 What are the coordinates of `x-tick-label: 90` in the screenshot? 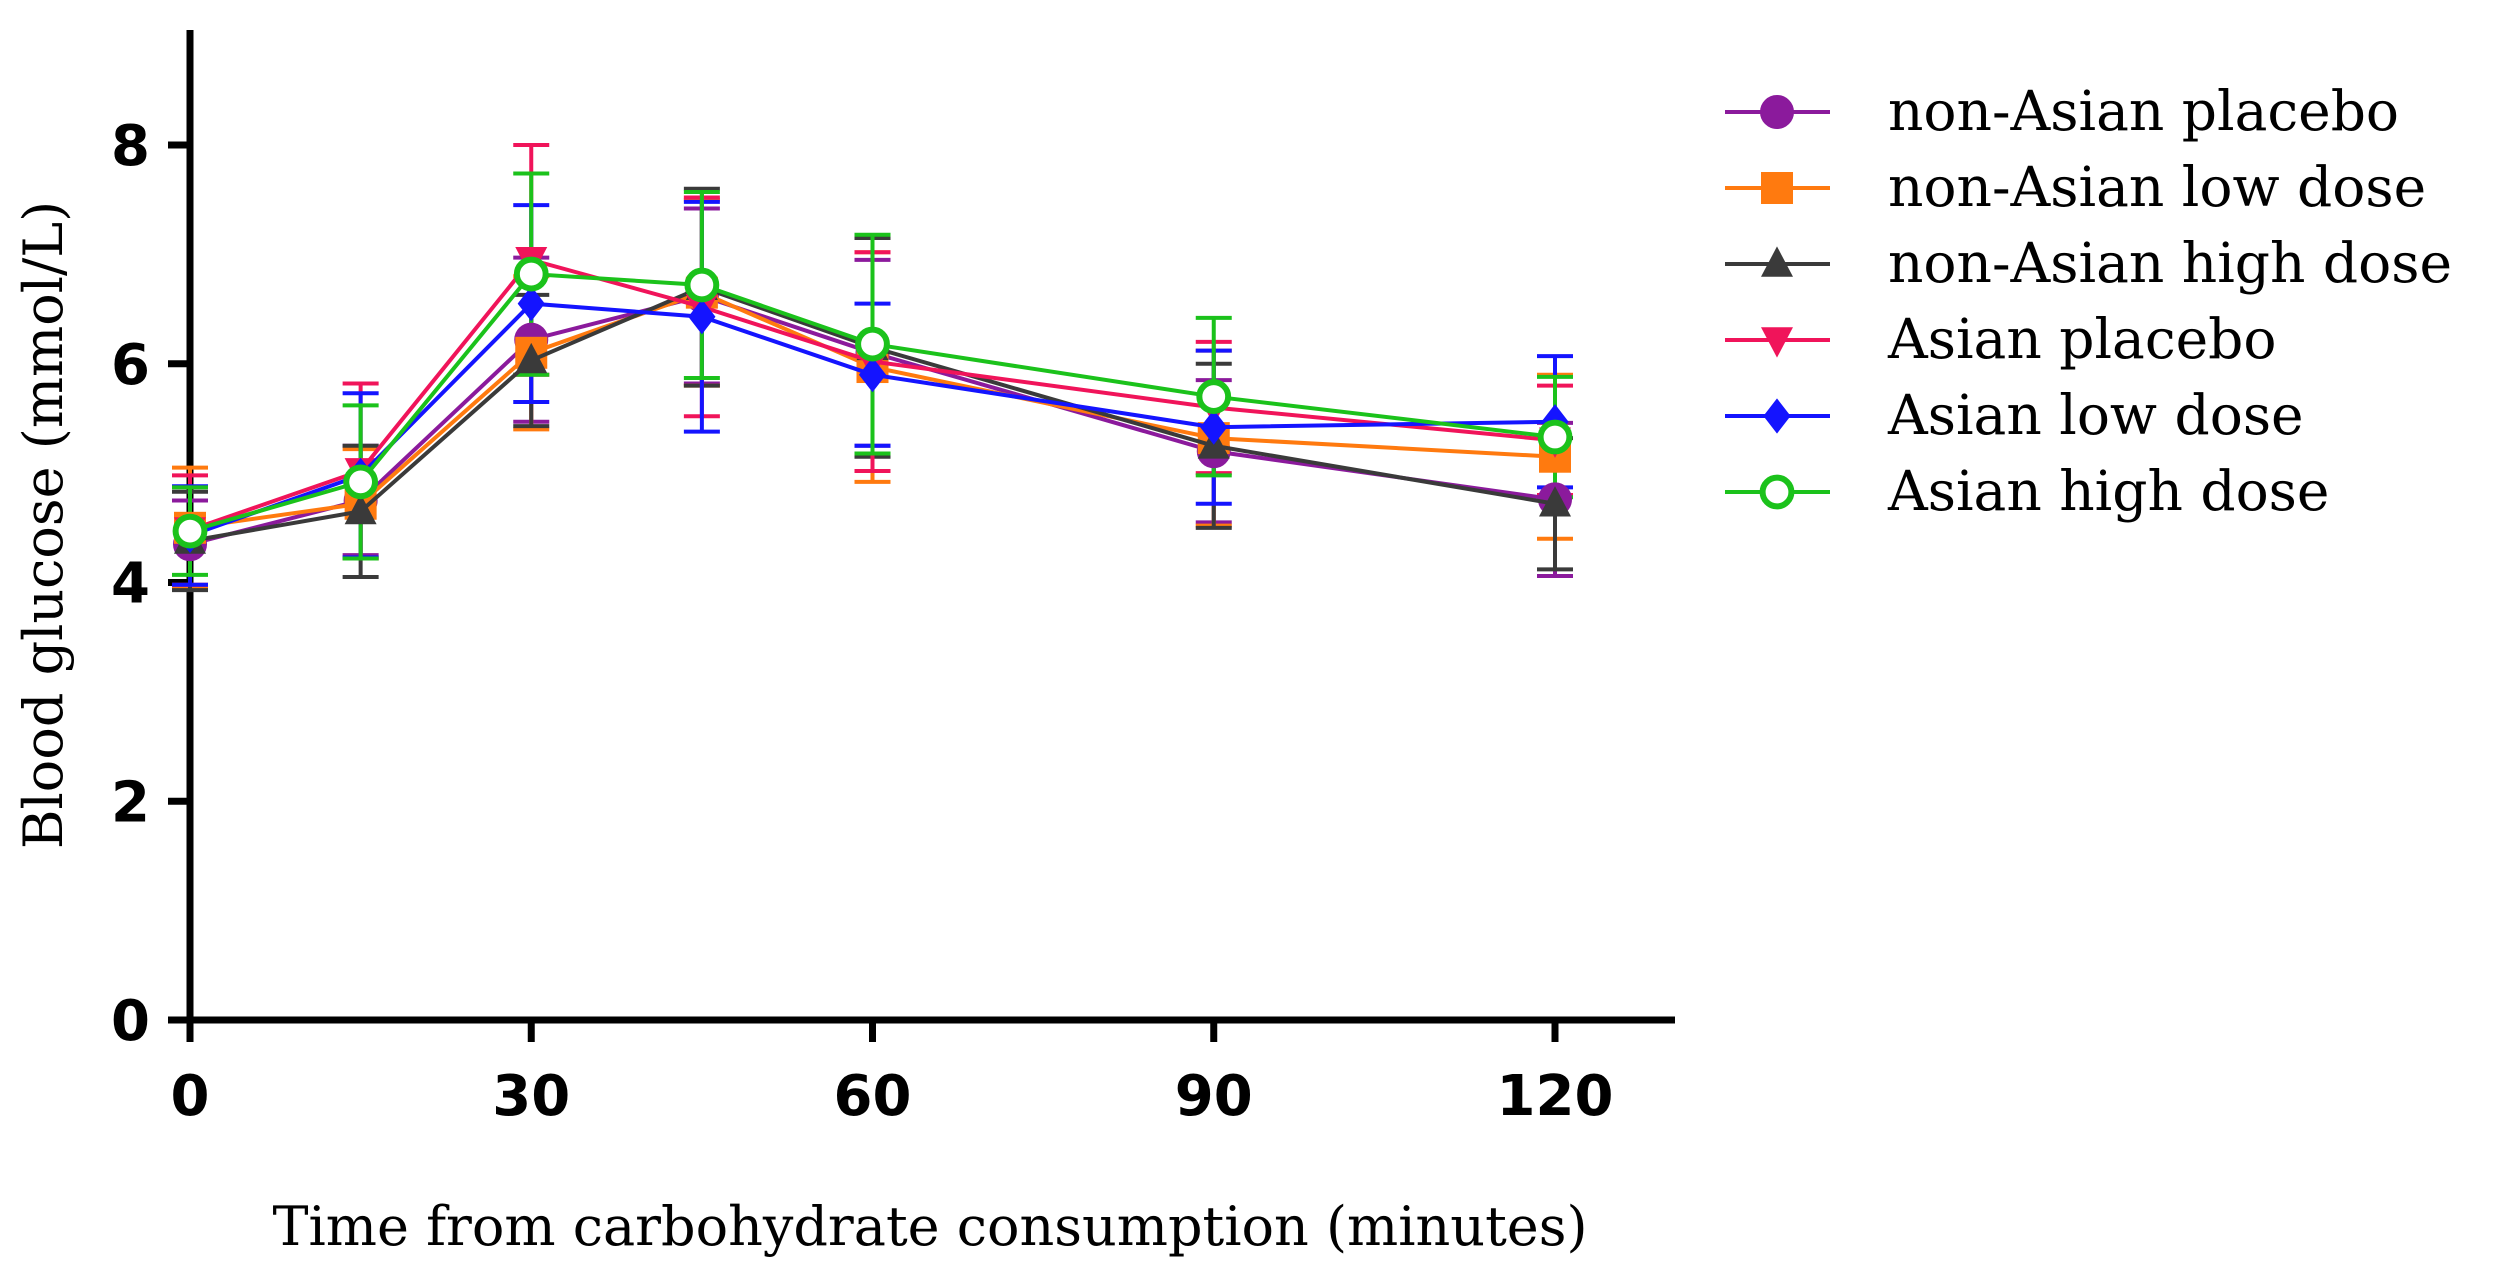 It's located at (1214, 1096).